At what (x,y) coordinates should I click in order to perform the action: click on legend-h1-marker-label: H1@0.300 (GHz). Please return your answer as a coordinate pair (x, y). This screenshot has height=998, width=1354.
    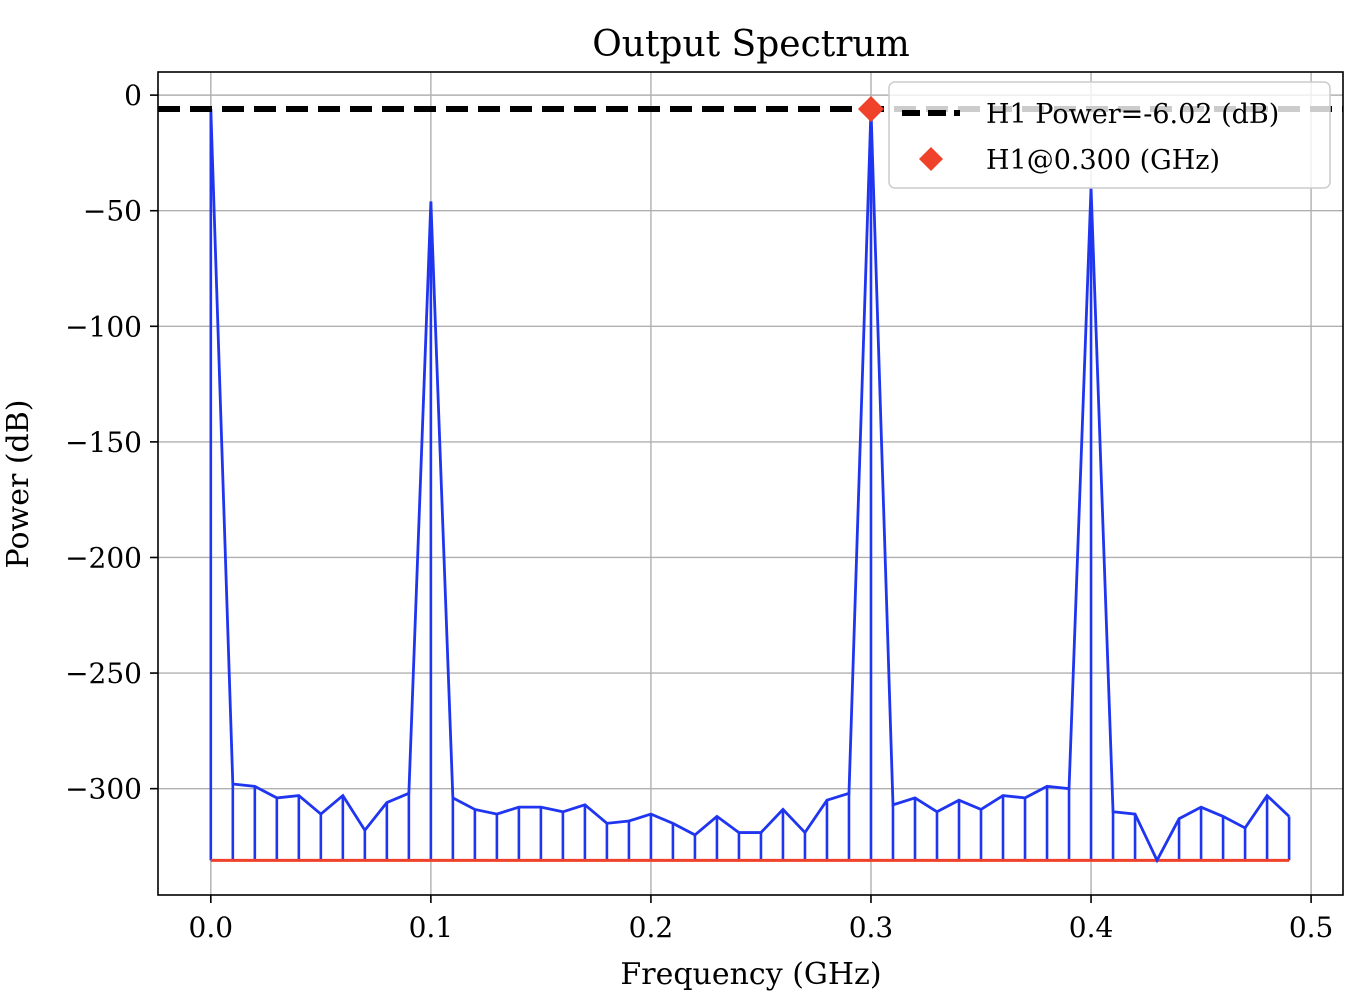
    Looking at the image, I should click on (1103, 160).